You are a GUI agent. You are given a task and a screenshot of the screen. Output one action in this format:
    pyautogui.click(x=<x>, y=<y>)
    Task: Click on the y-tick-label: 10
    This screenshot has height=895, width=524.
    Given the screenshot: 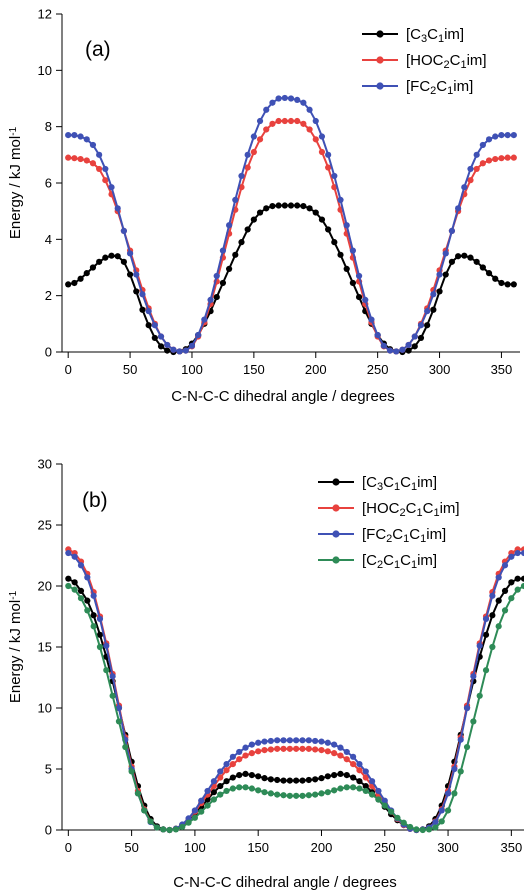 What is the action you would take?
    pyautogui.click(x=45, y=708)
    